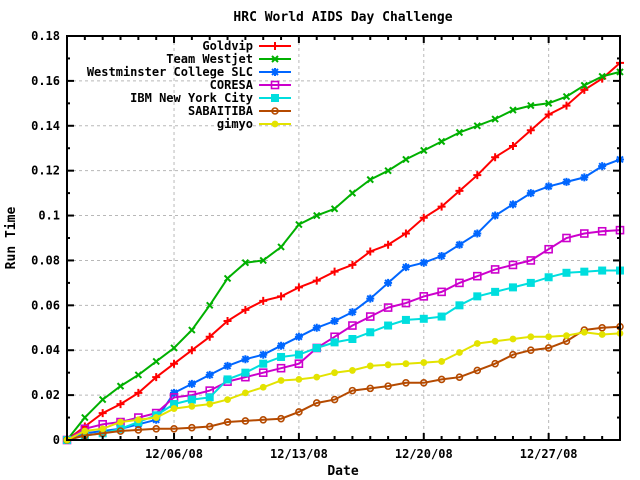  Describe the element at coordinates (210, 98) in the screenshot. I see `legend-entry-ibm-new-york-city: IBM New York City` at that location.